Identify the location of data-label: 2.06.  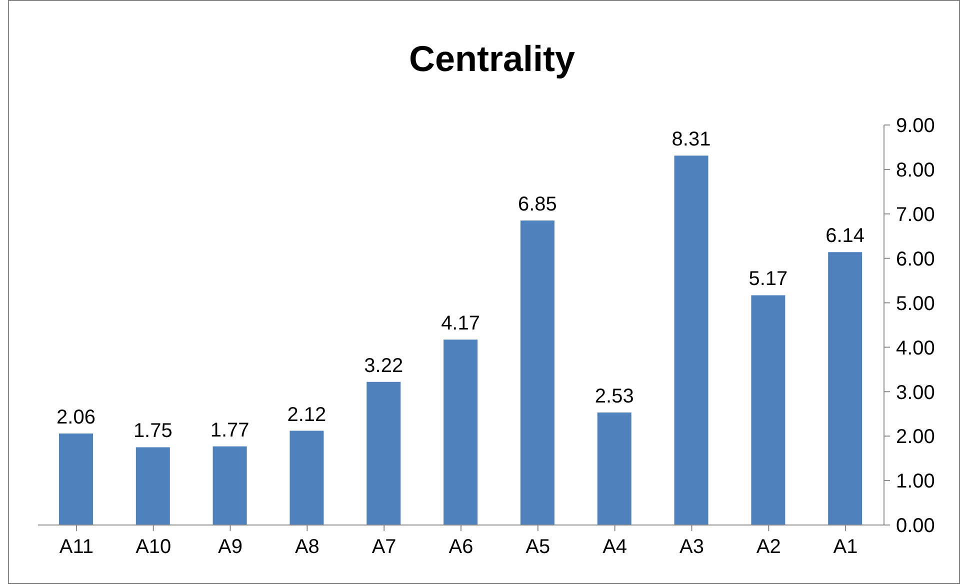
(76, 417).